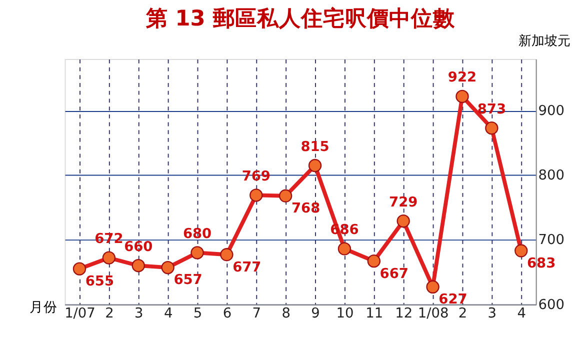 The image size is (580, 338). Describe the element at coordinates (394, 274) in the screenshot. I see `data-label: 667` at that location.